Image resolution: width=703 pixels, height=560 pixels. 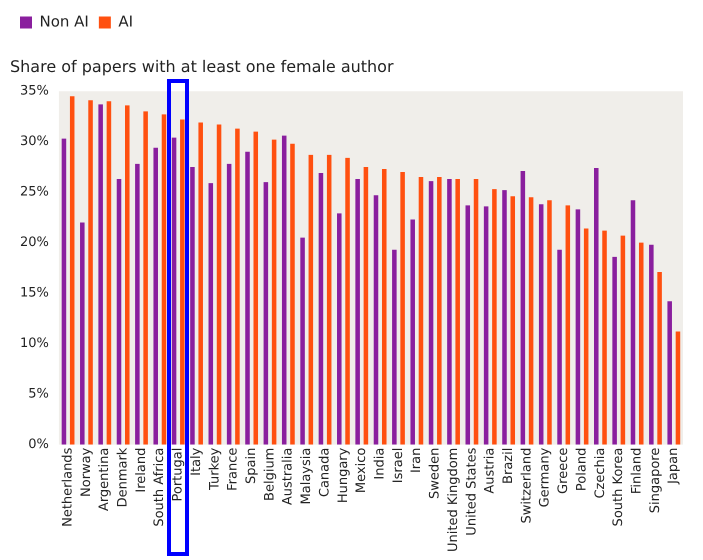 I want to click on x-tick-label: Italy, so click(x=196, y=461).